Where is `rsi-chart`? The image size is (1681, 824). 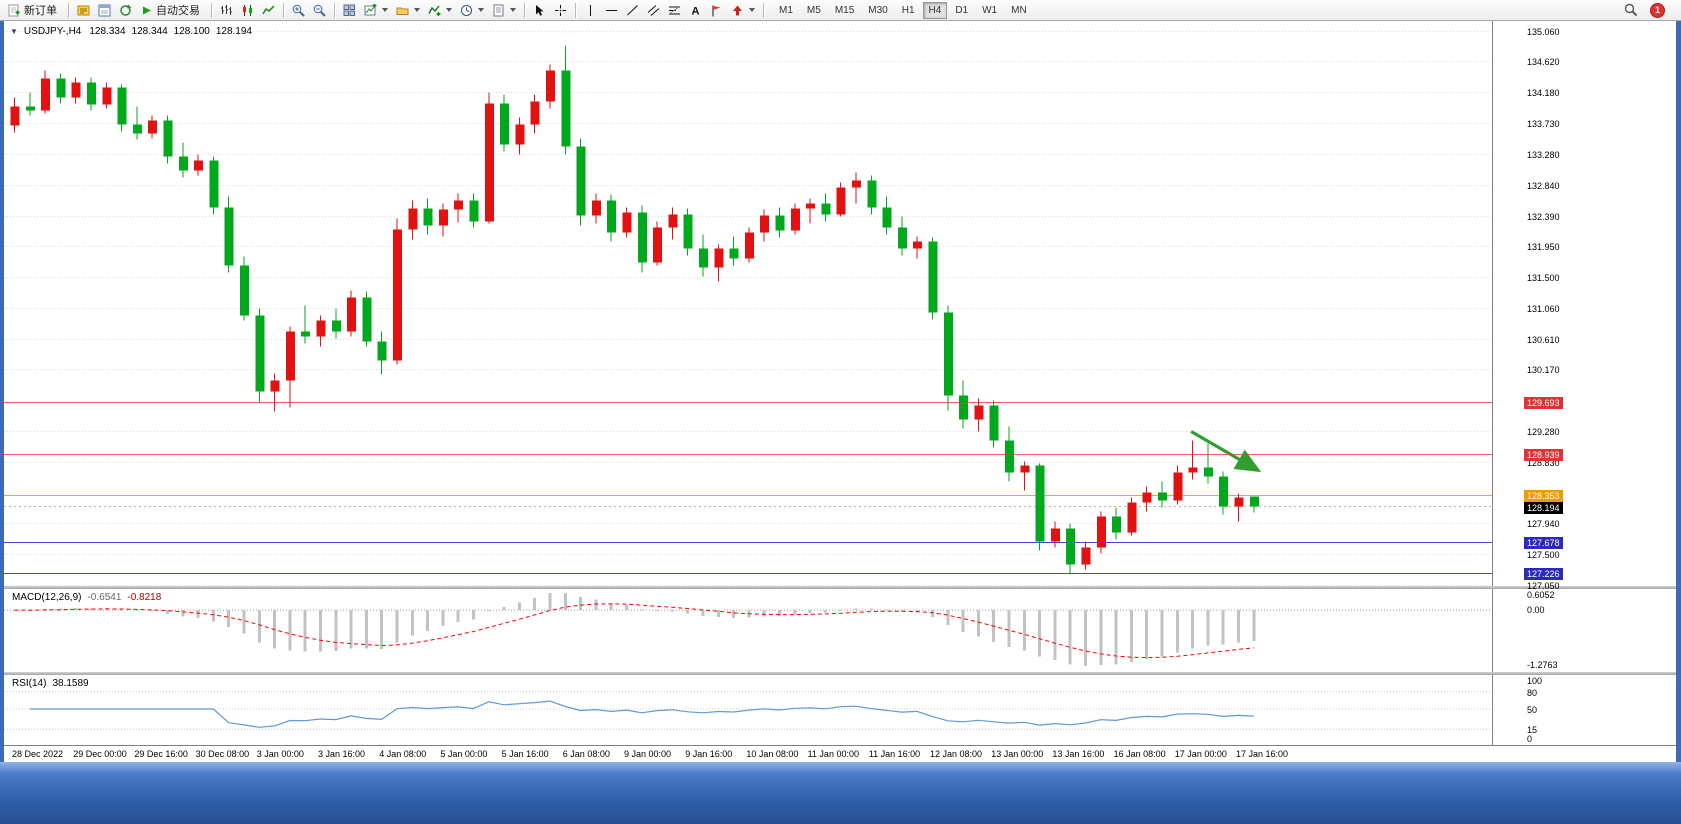
rsi-chart is located at coordinates (748, 710).